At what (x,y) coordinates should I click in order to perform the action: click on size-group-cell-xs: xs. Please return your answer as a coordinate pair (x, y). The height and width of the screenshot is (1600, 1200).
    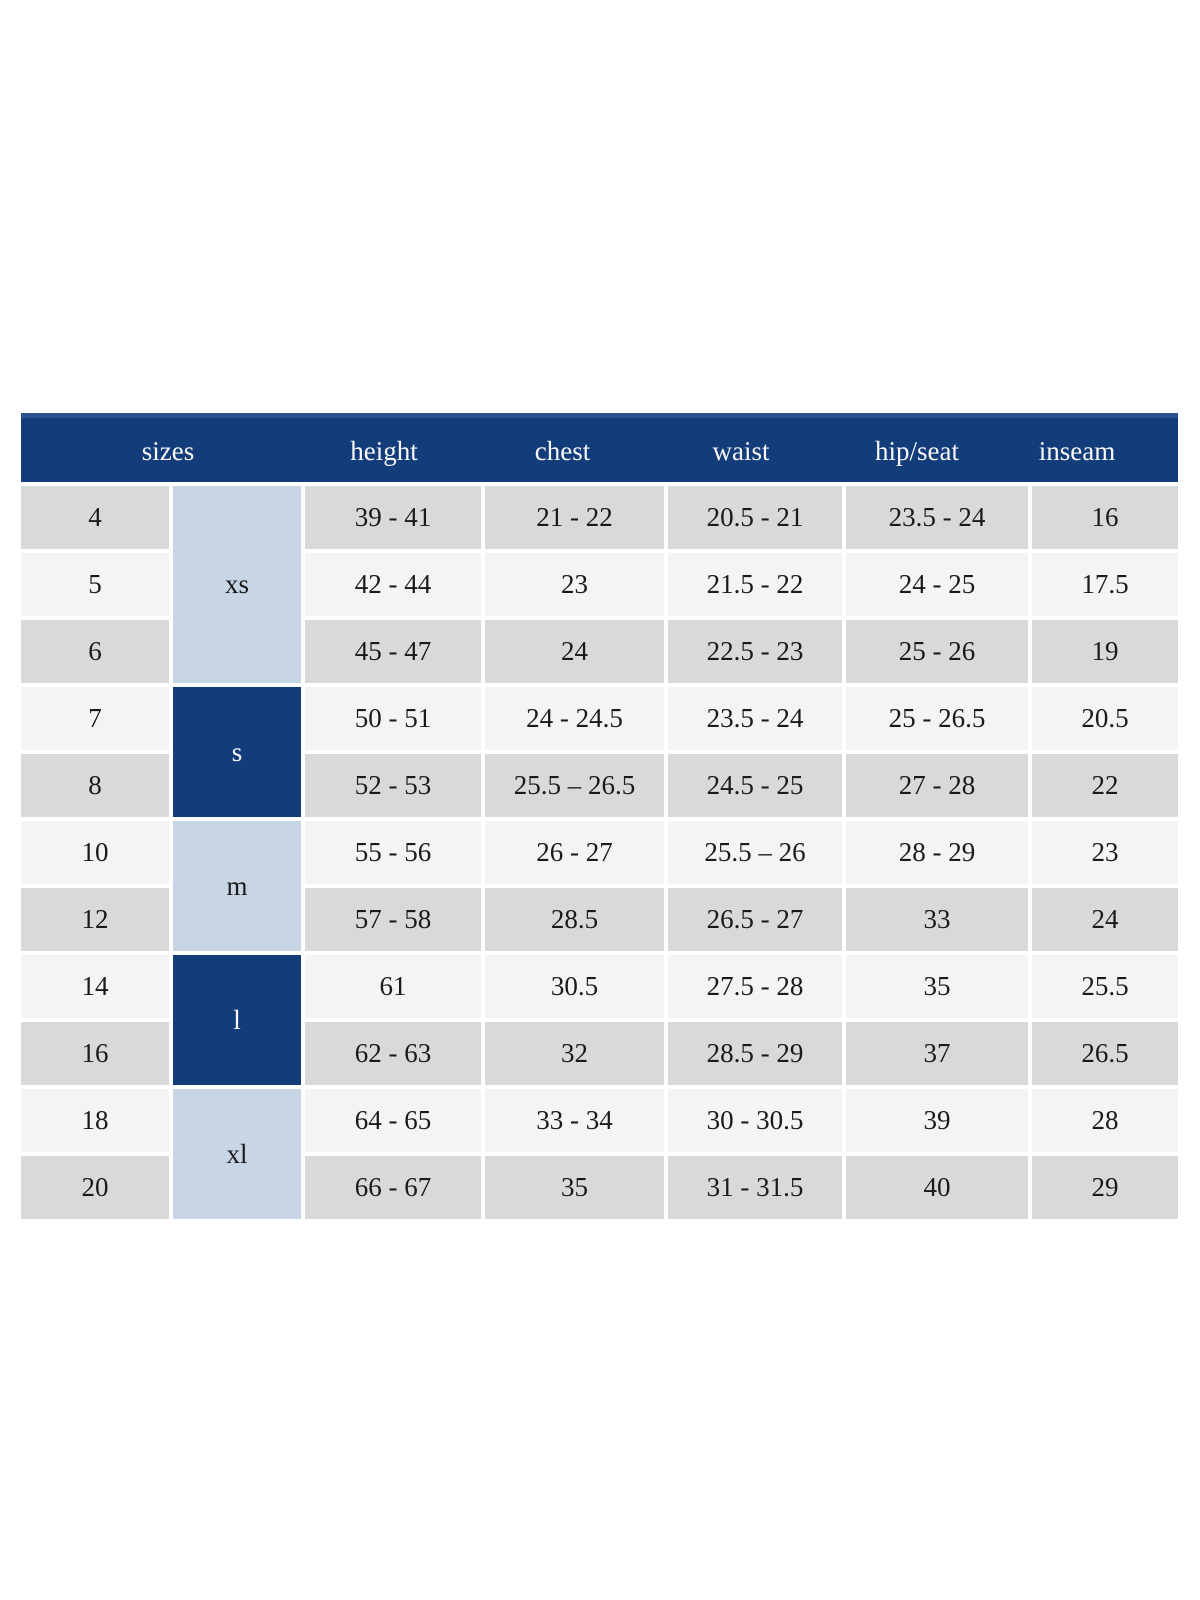
    Looking at the image, I should click on (237, 584).